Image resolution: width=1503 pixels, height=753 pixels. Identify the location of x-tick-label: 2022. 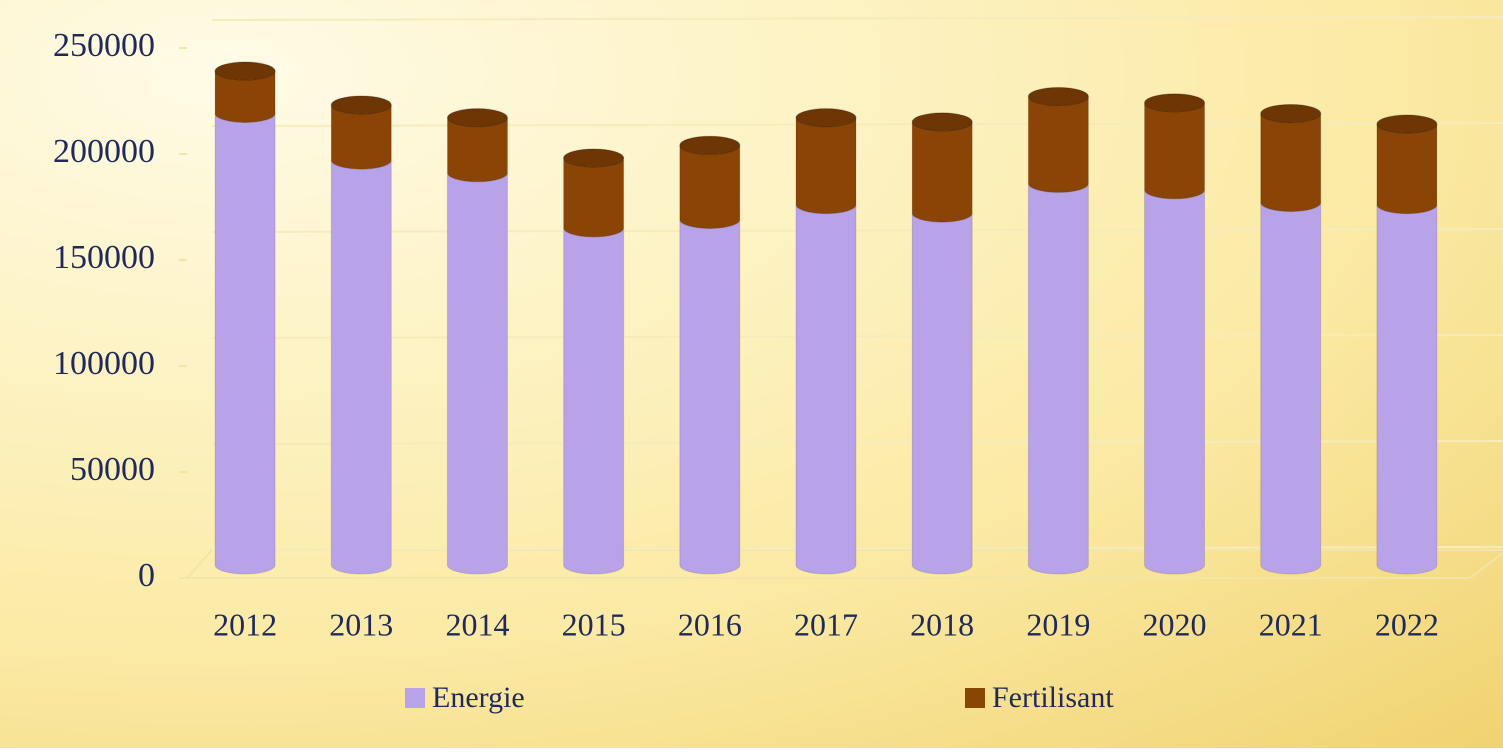
(1407, 624).